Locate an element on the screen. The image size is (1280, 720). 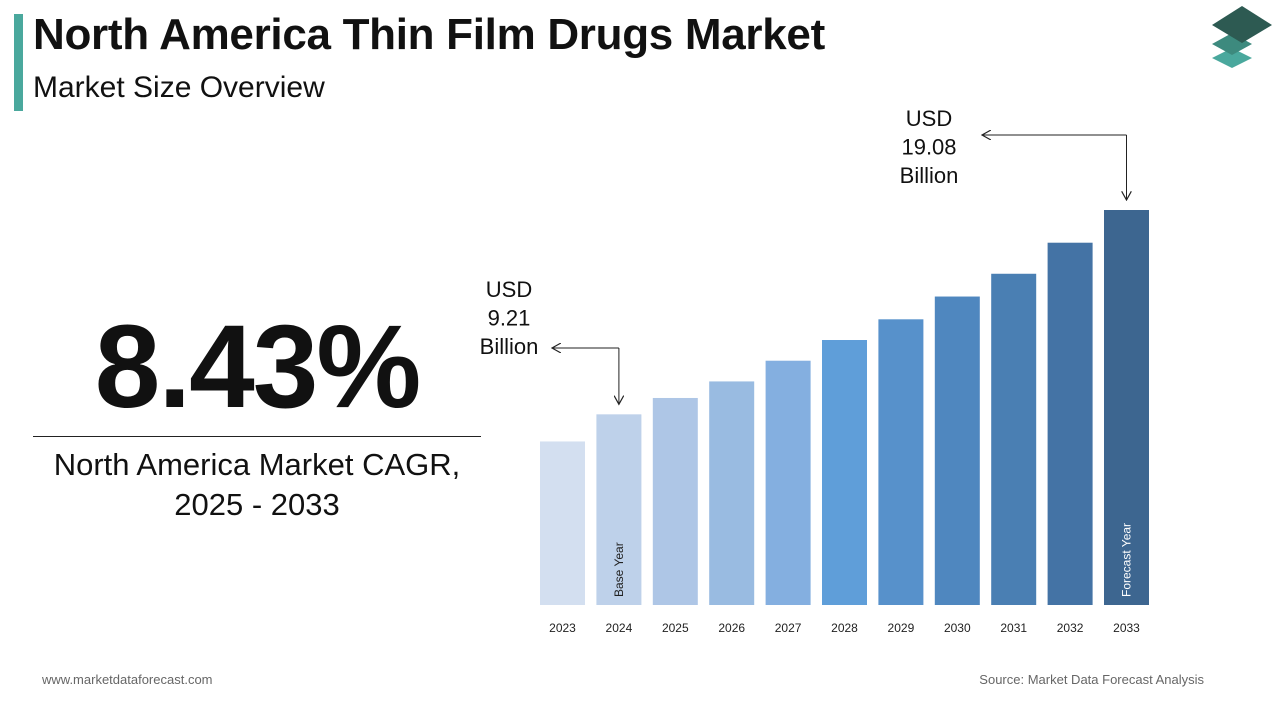
page-subtitle: Market Size Overview is located at coordinates (179, 87).